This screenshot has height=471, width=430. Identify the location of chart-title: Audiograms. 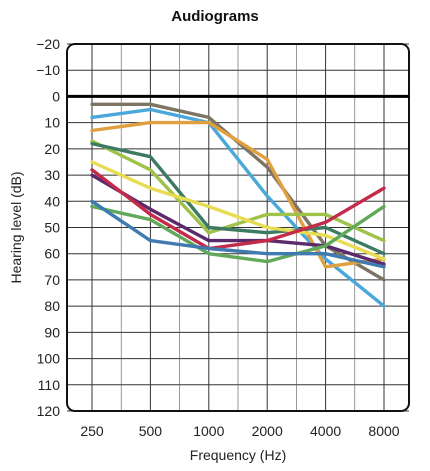
(215, 16).